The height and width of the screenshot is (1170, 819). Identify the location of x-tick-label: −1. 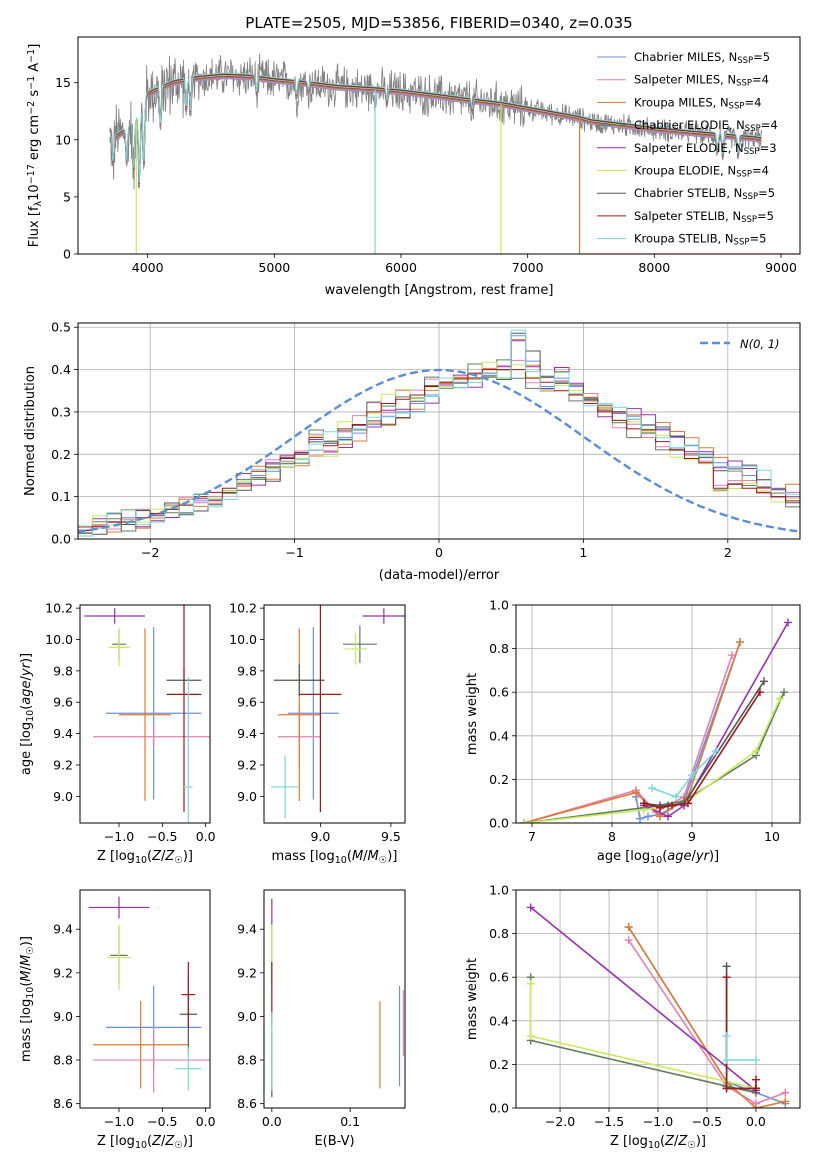
(294, 552).